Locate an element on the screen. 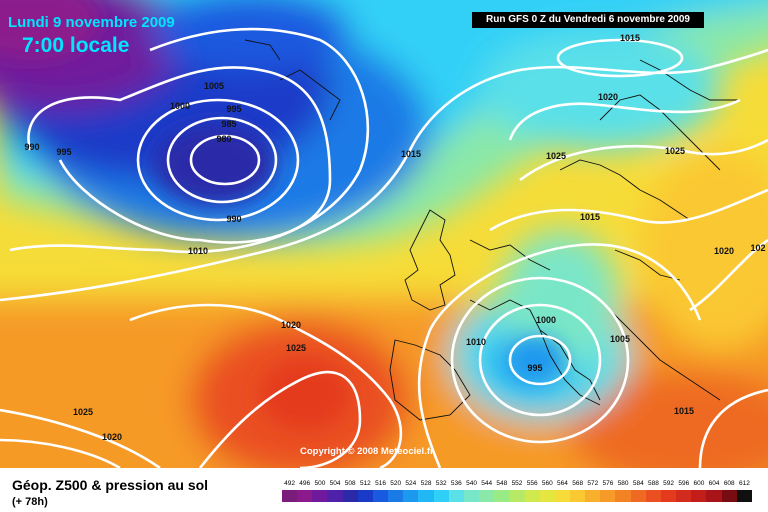  scale-value-label: 576 is located at coordinates (608, 483).